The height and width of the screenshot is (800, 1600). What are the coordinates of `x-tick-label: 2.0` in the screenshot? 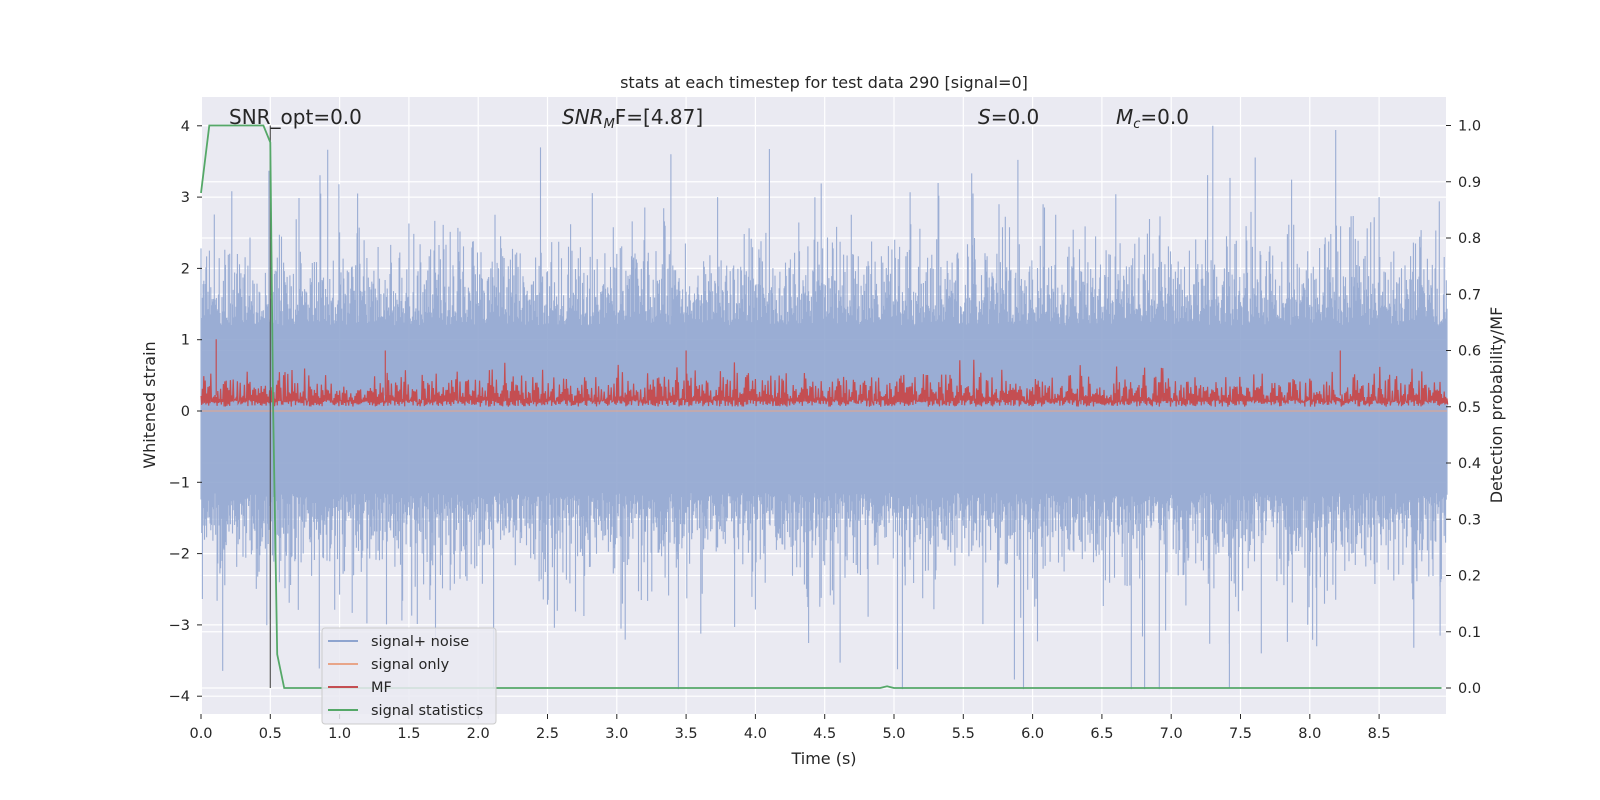 It's located at (478, 734).